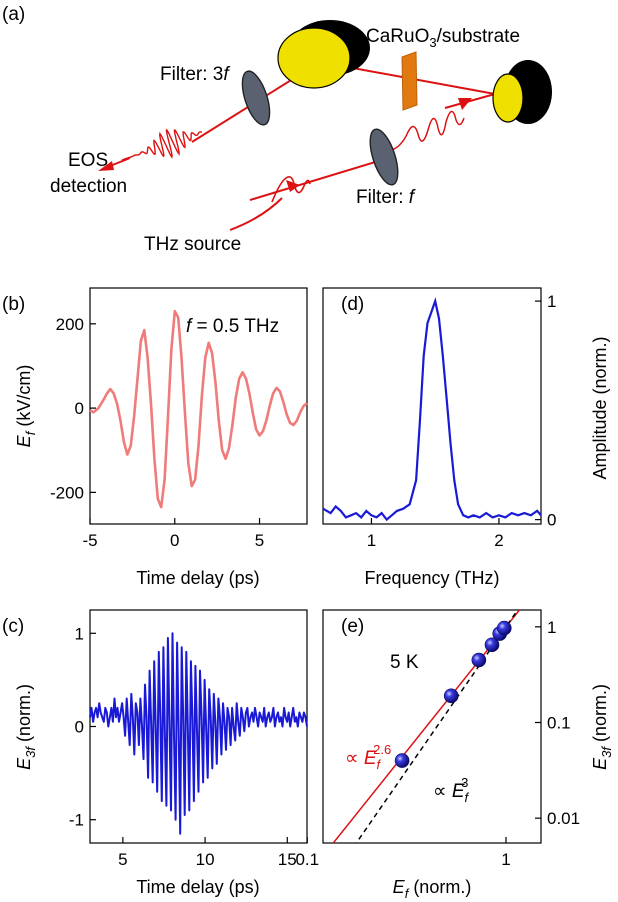 The image size is (618, 902). Describe the element at coordinates (174, 540) in the screenshot. I see `x-tick-label: 0` at that location.